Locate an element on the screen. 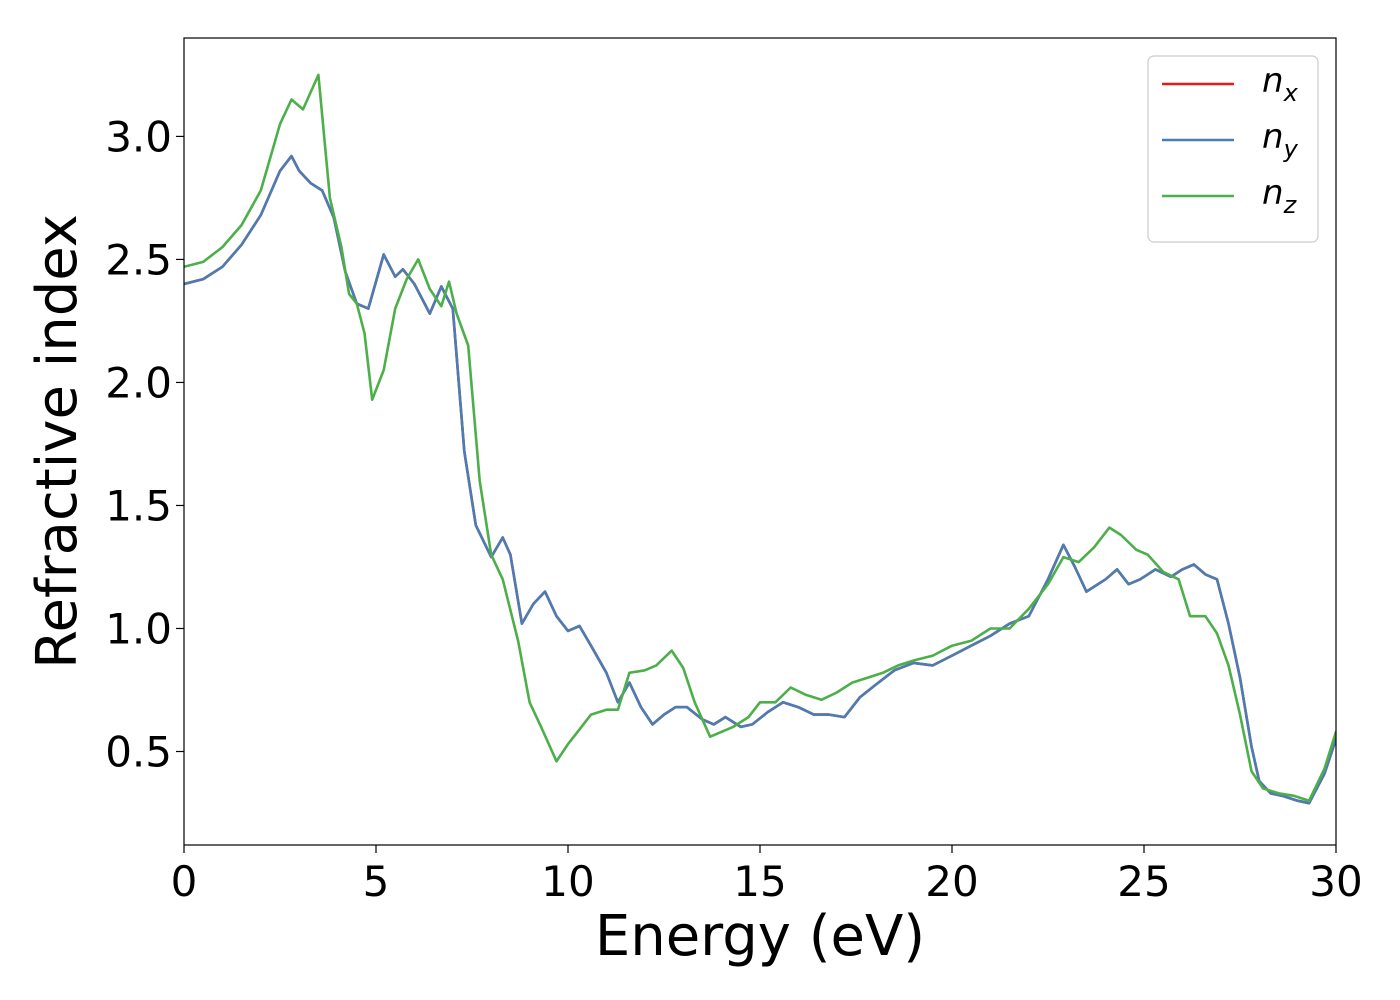 This screenshot has width=1400, height=1000. legend: nx ny nz is located at coordinates (1233, 149).